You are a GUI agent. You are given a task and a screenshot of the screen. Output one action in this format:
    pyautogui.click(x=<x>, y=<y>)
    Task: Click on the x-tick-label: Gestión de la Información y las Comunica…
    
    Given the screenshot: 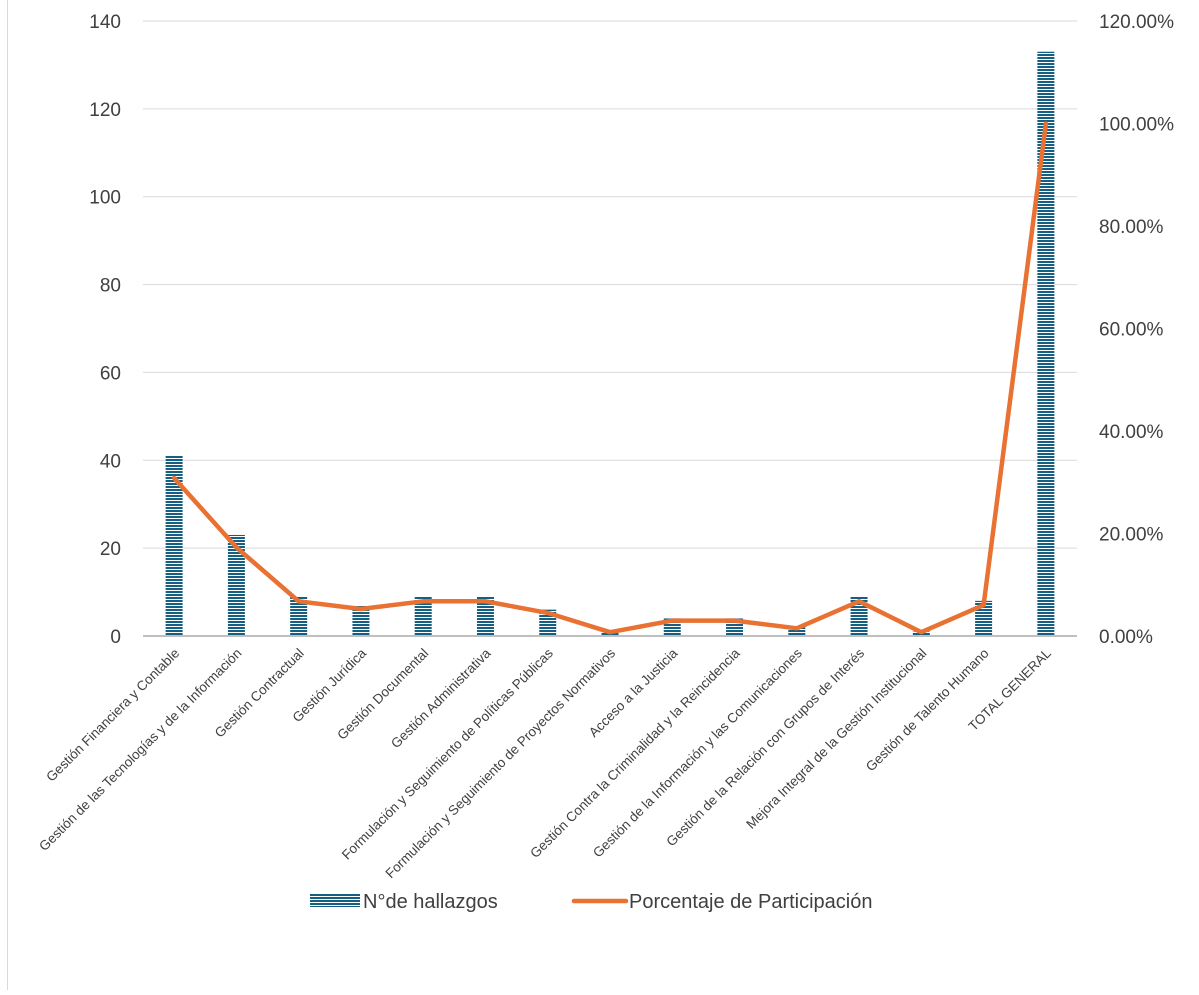 What is the action you would take?
    pyautogui.click(x=697, y=752)
    